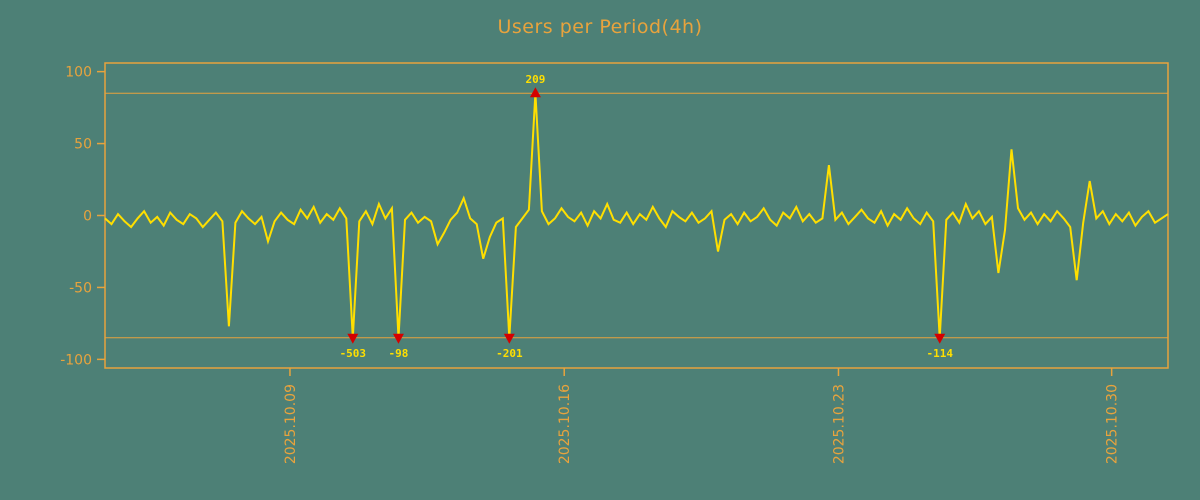 The height and width of the screenshot is (500, 1200). I want to click on marker-value-label: -503, so click(353, 353).